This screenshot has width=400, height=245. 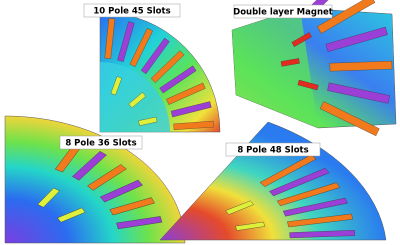 I want to click on panel-label: Double layer Magnet, so click(x=283, y=13).